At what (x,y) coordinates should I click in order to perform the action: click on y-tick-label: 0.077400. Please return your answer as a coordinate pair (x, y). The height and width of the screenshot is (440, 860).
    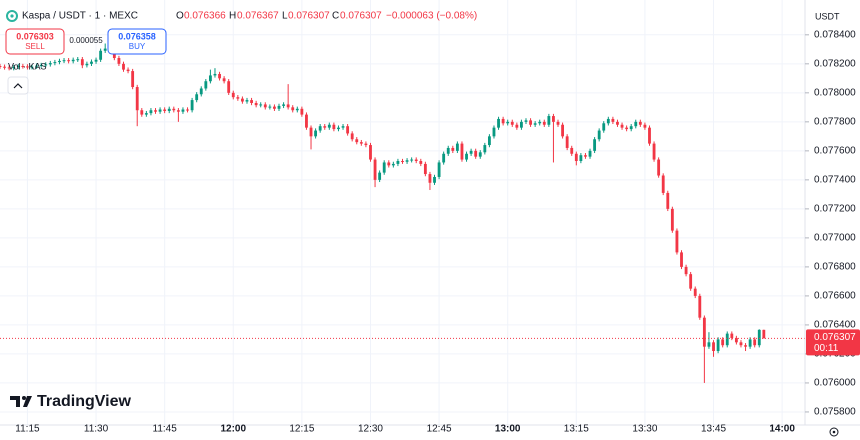
    Looking at the image, I should click on (835, 180).